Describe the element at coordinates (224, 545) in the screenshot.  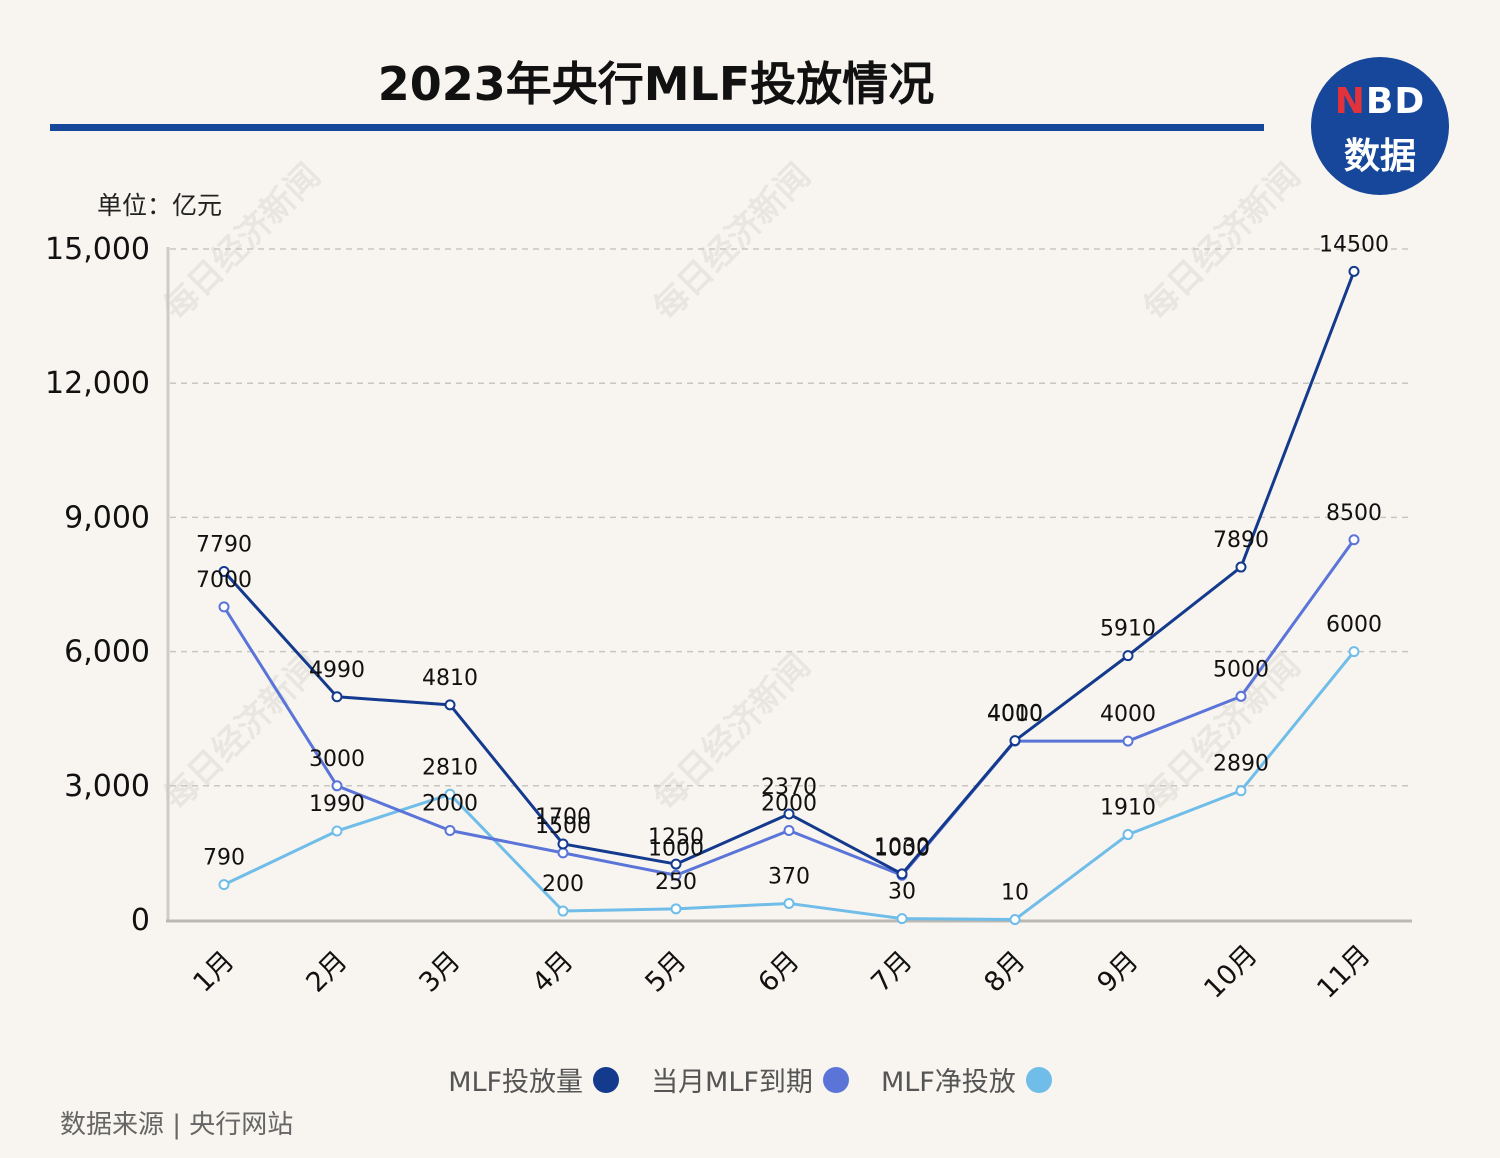
I see `data-label: 7790` at that location.